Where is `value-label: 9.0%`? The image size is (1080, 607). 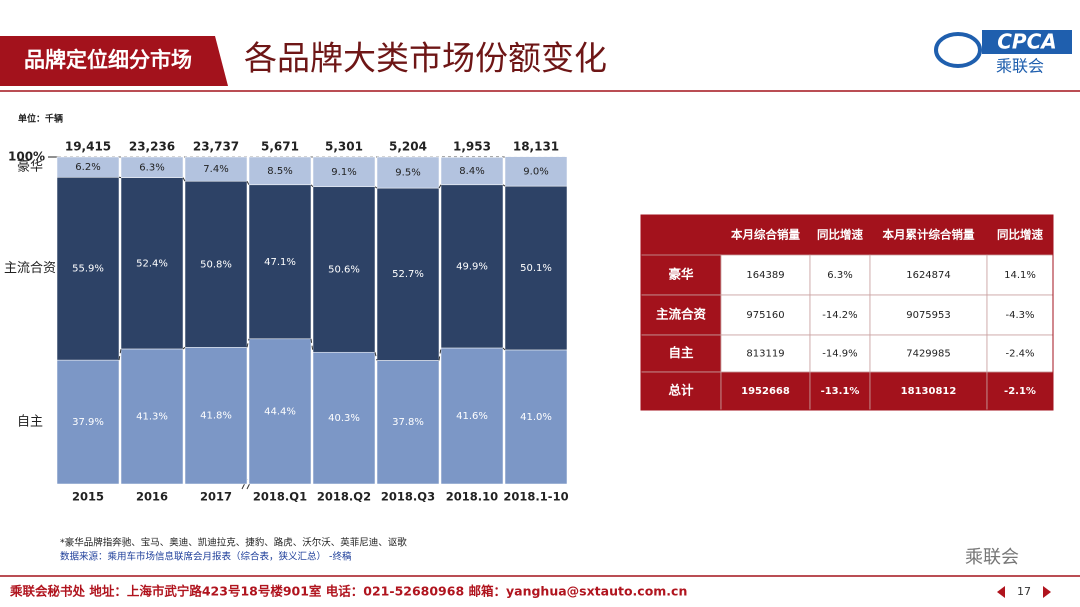 value-label: 9.0% is located at coordinates (535, 171).